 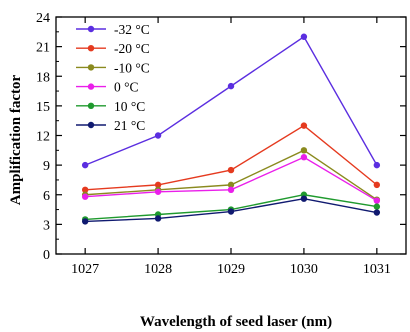 What do you see at coordinates (304, 269) in the screenshot?
I see `x-tick-label: 1030` at bounding box center [304, 269].